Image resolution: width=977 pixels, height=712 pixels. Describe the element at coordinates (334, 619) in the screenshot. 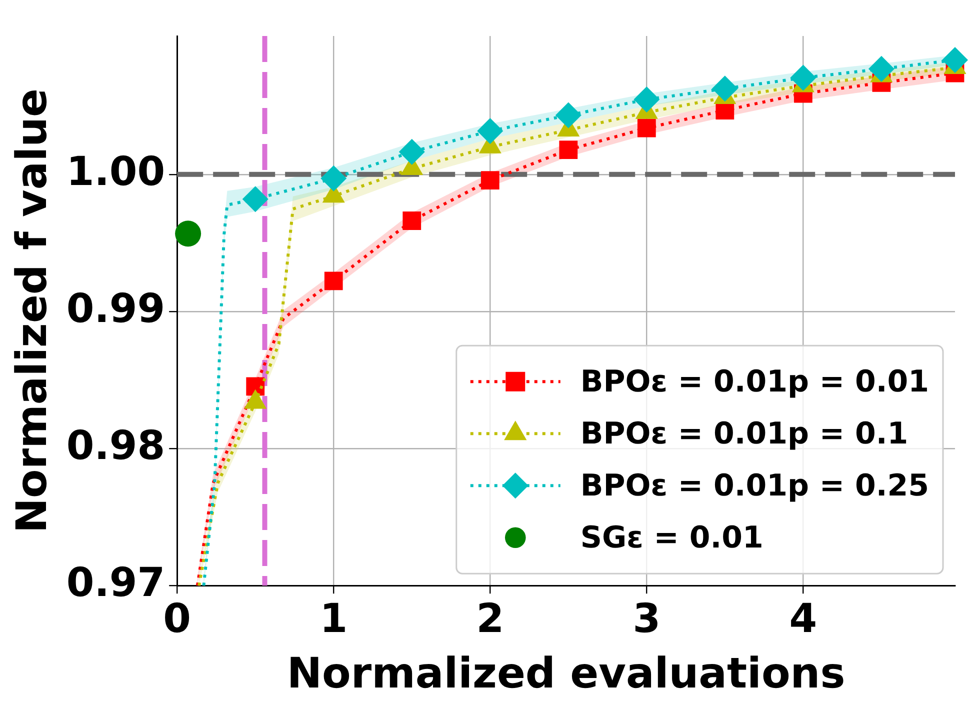

I see `x-tick-label: 1` at that location.